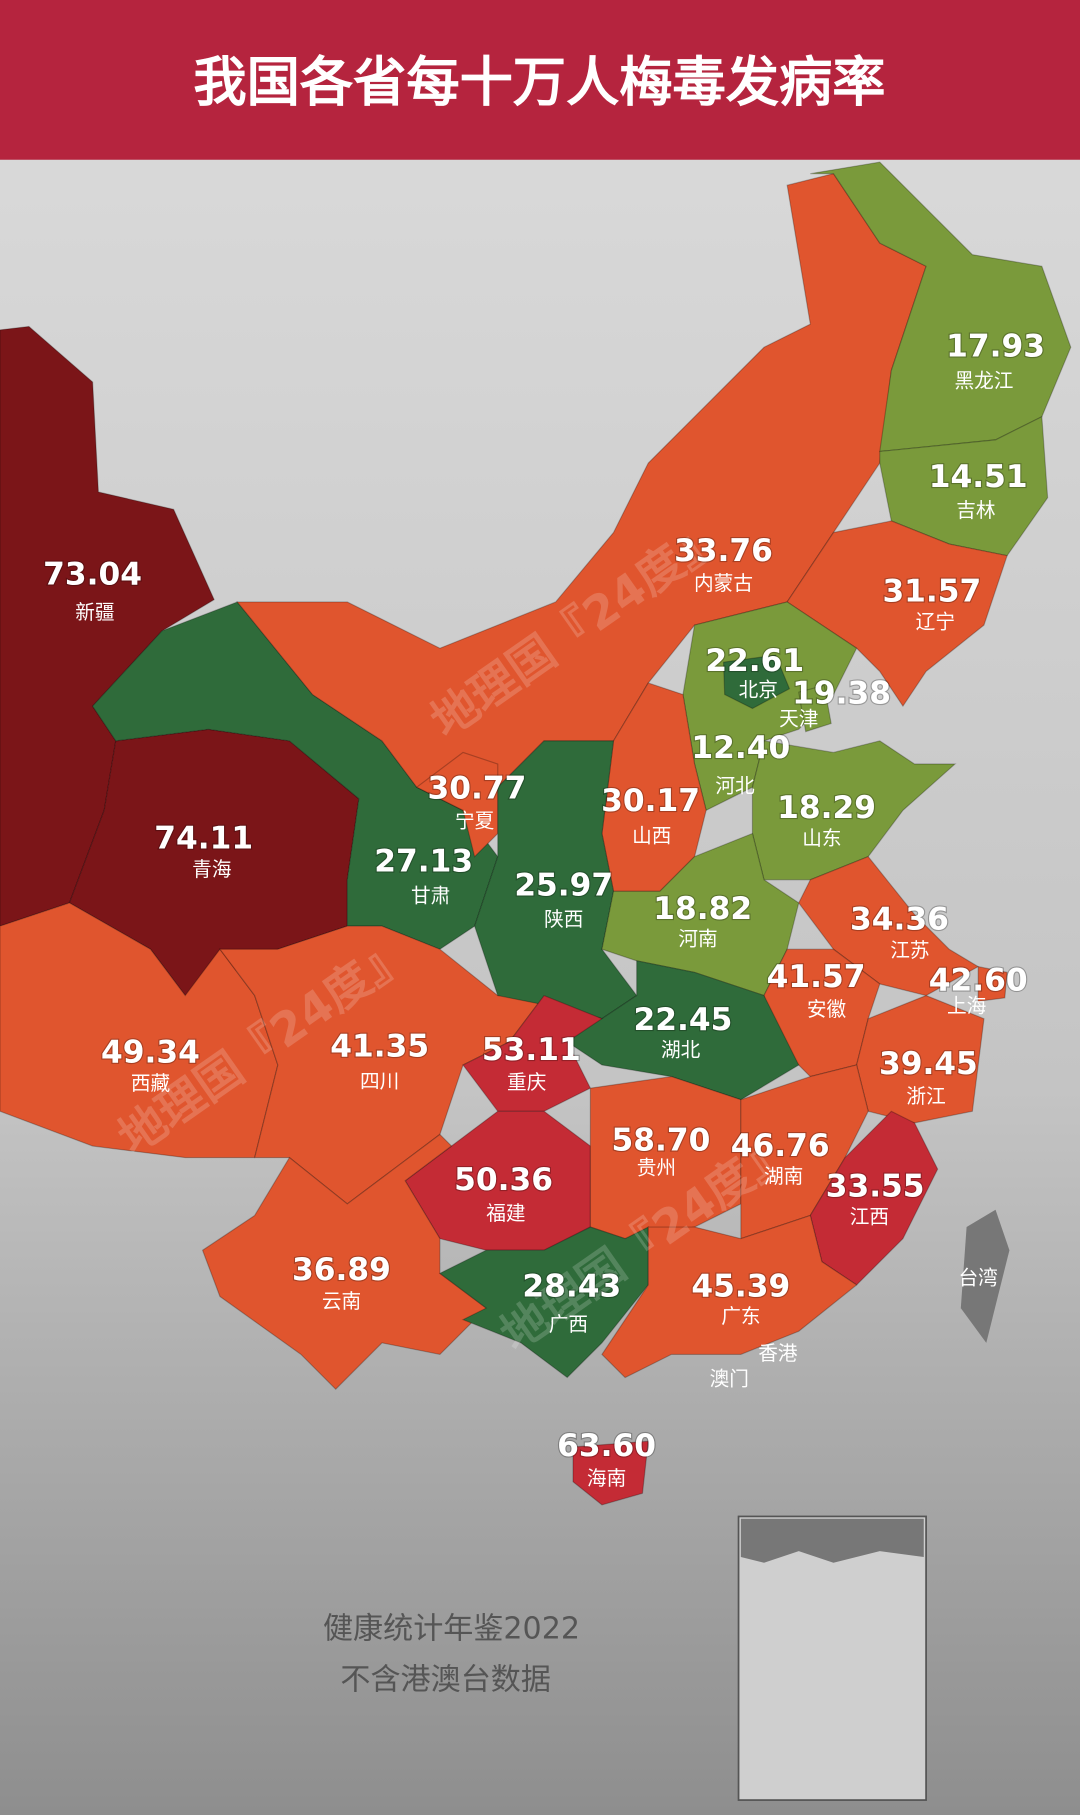 This screenshot has width=1080, height=1815. I want to click on province-name: 广西, so click(568, 1324).